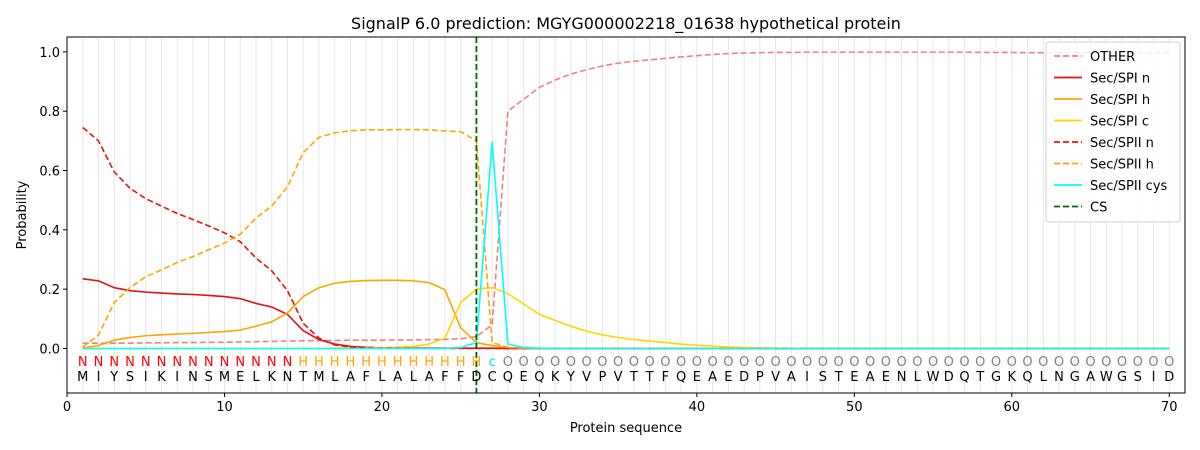  I want to click on x-tick-label: 60, so click(1012, 407).